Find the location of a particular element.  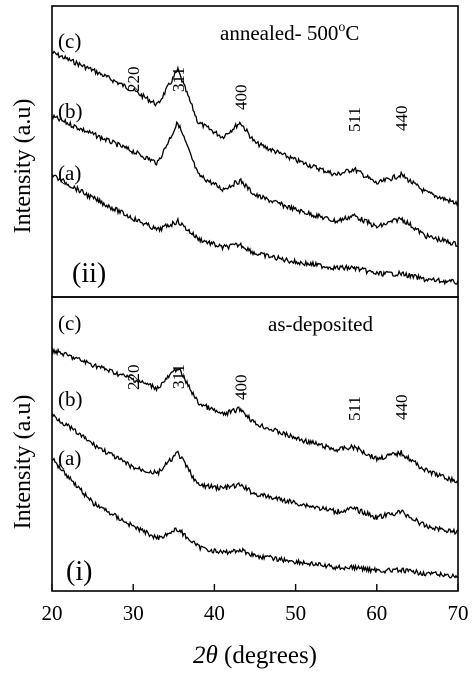

panel-as-deposited-annotation: as-deposited is located at coordinates (320, 324).